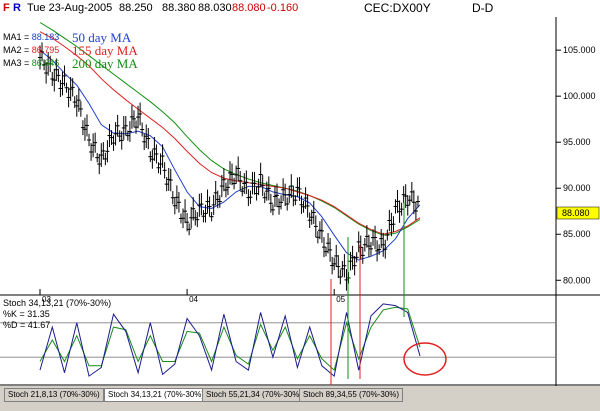  I want to click on ma1-label: MA1 =, so click(17, 37).